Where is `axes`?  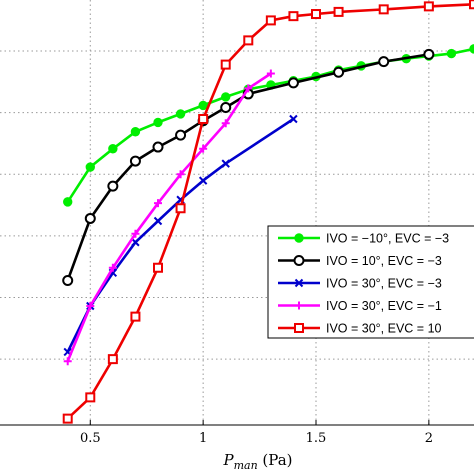
axes is located at coordinates (237, 423).